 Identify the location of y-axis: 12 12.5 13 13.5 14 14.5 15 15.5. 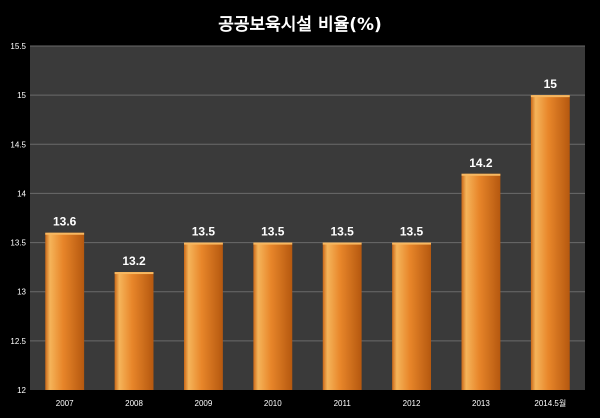
(18, 218).